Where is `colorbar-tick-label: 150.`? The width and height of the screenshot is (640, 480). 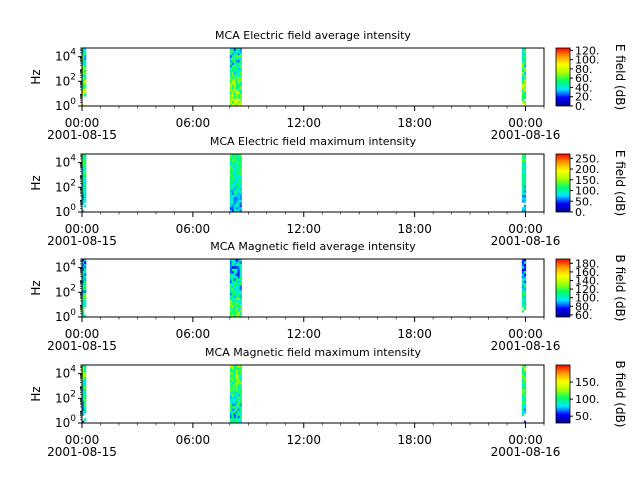 colorbar-tick-label: 150. is located at coordinates (587, 382).